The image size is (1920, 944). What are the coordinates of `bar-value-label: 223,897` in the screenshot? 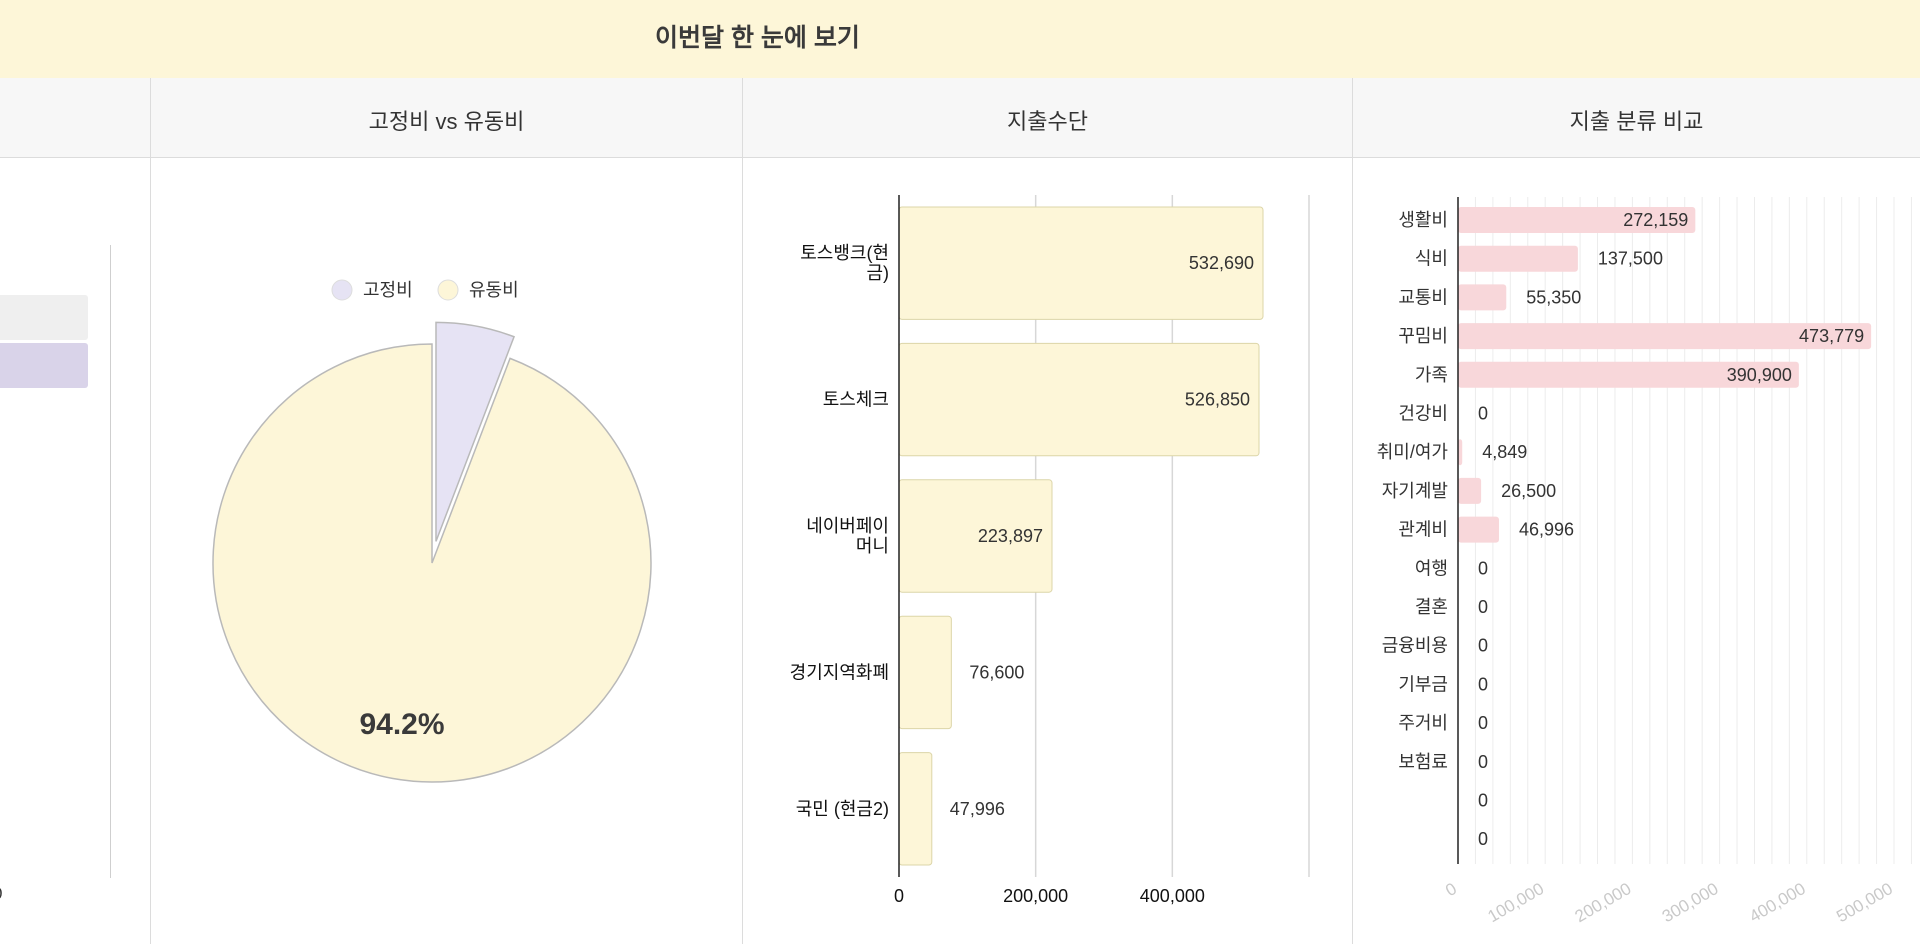 It's located at (1010, 536).